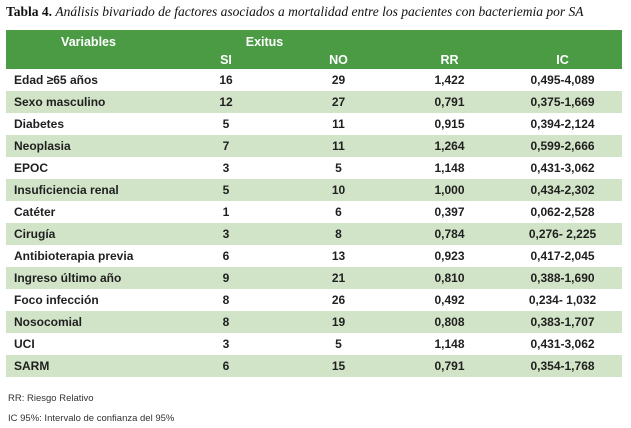 This screenshot has height=428, width=631. I want to click on table-row: Sexo masculino 12 27 0,791 0,375-1,669, so click(314, 102).